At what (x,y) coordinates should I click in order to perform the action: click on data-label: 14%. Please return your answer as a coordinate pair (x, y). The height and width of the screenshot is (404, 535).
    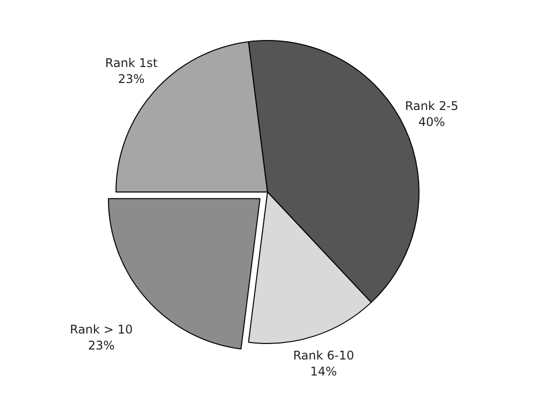
    Looking at the image, I should click on (323, 371).